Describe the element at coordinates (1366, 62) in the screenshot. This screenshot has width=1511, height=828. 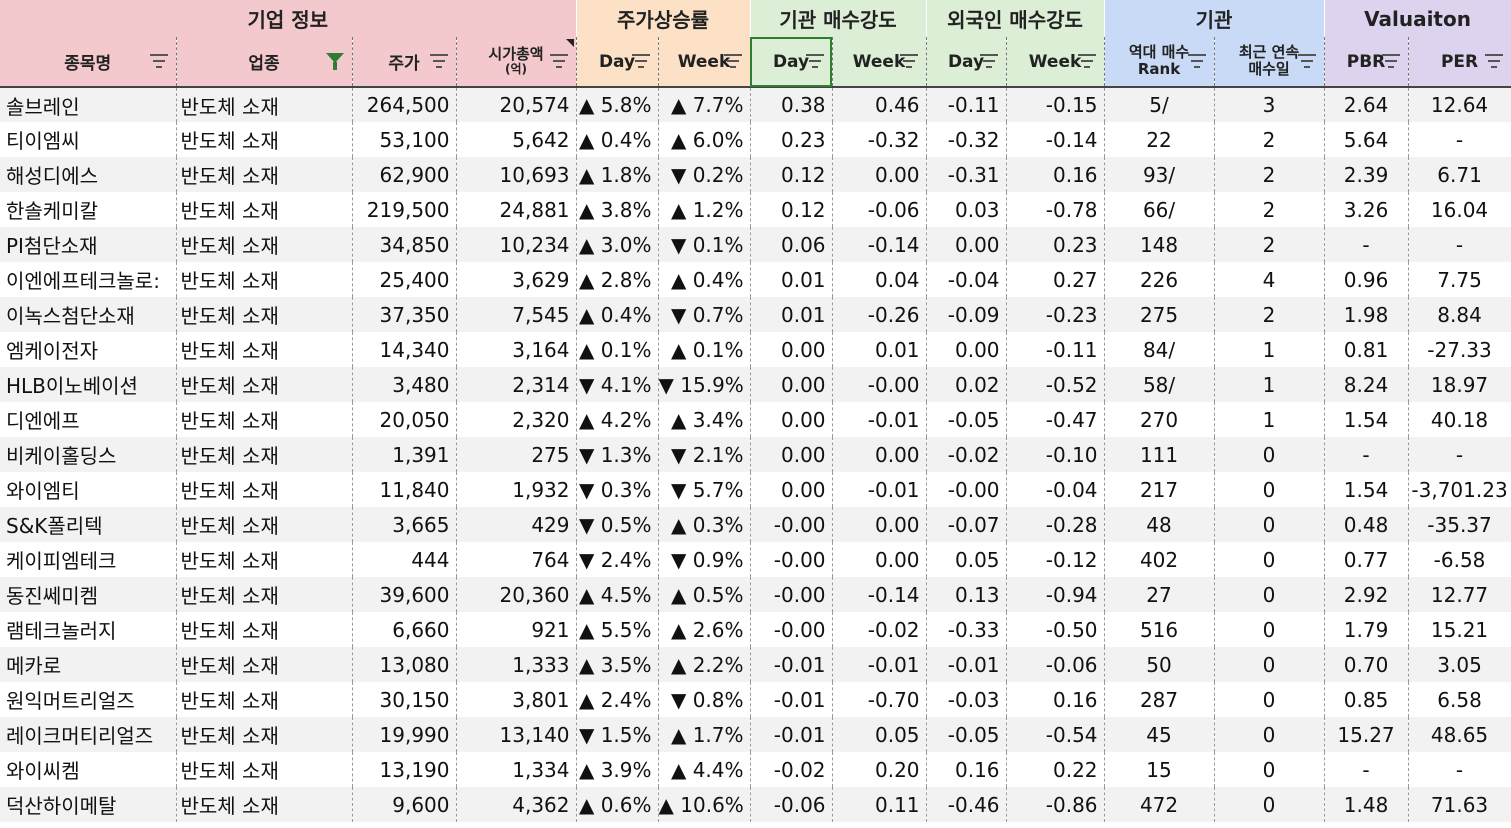
I see `col-header-pbr: PBR` at that location.